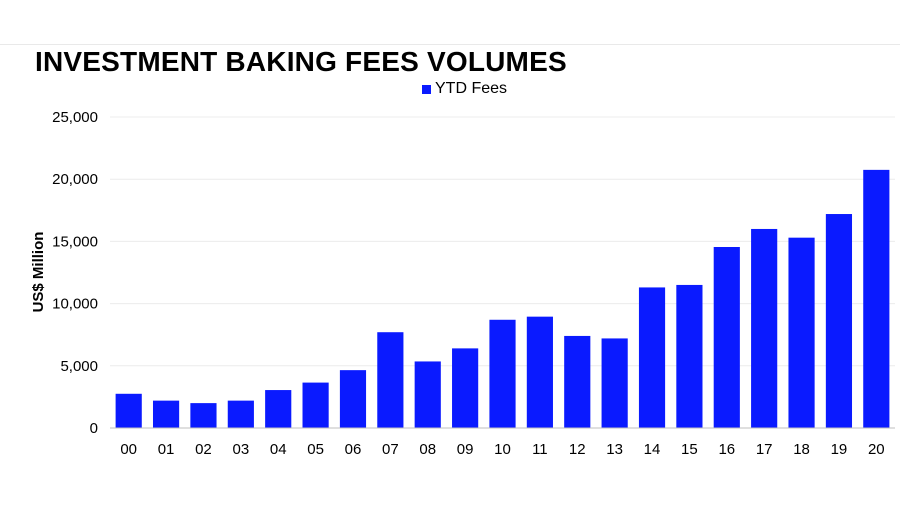  I want to click on x-tick-label: 10, so click(502, 449).